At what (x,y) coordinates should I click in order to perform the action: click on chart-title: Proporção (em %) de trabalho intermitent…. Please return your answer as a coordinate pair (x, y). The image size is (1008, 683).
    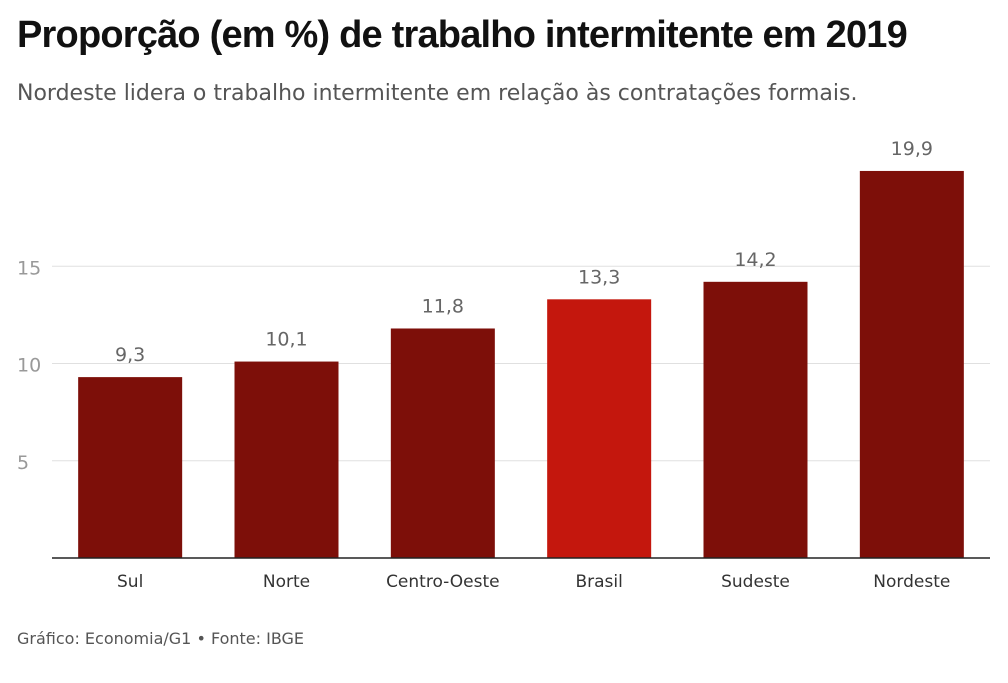
    Looking at the image, I should click on (462, 35).